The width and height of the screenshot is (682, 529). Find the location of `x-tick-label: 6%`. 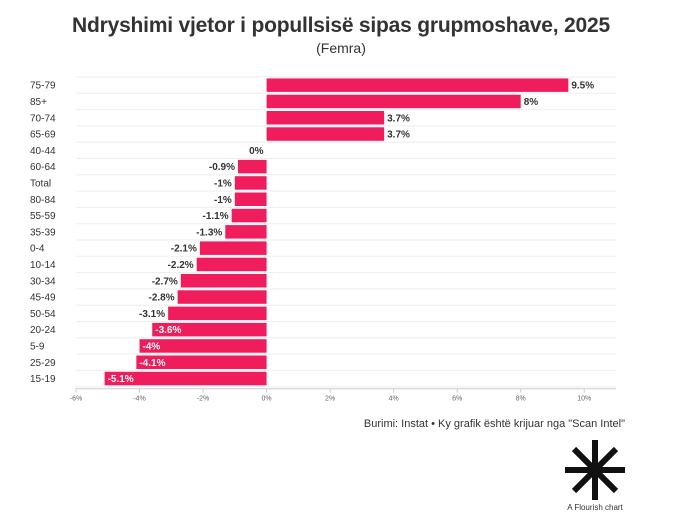

x-tick-label: 6% is located at coordinates (457, 399).